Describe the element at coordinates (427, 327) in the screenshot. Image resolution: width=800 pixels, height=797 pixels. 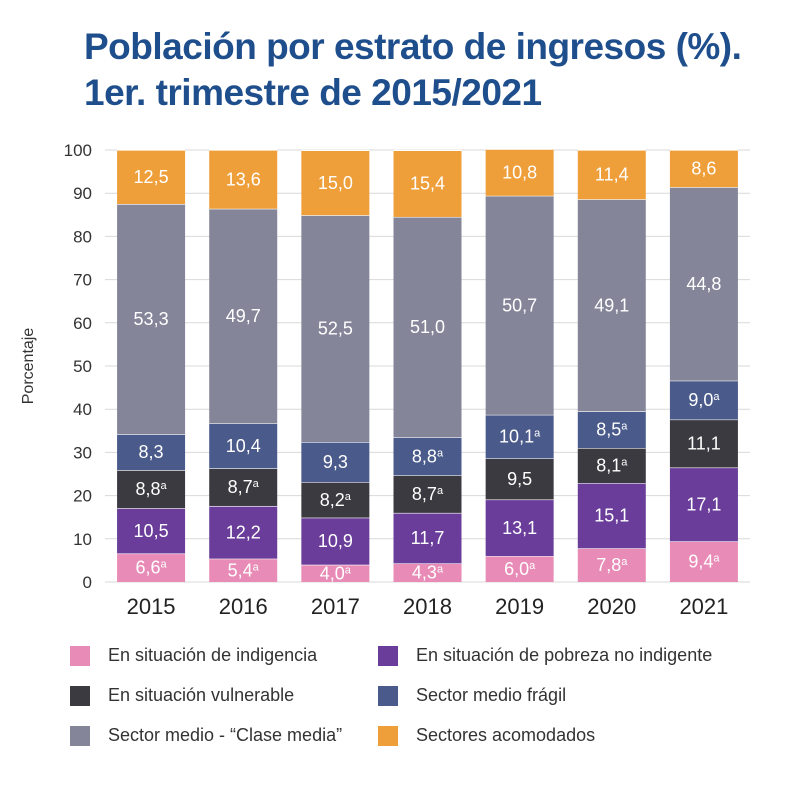
I see `data-label: 51,0` at that location.